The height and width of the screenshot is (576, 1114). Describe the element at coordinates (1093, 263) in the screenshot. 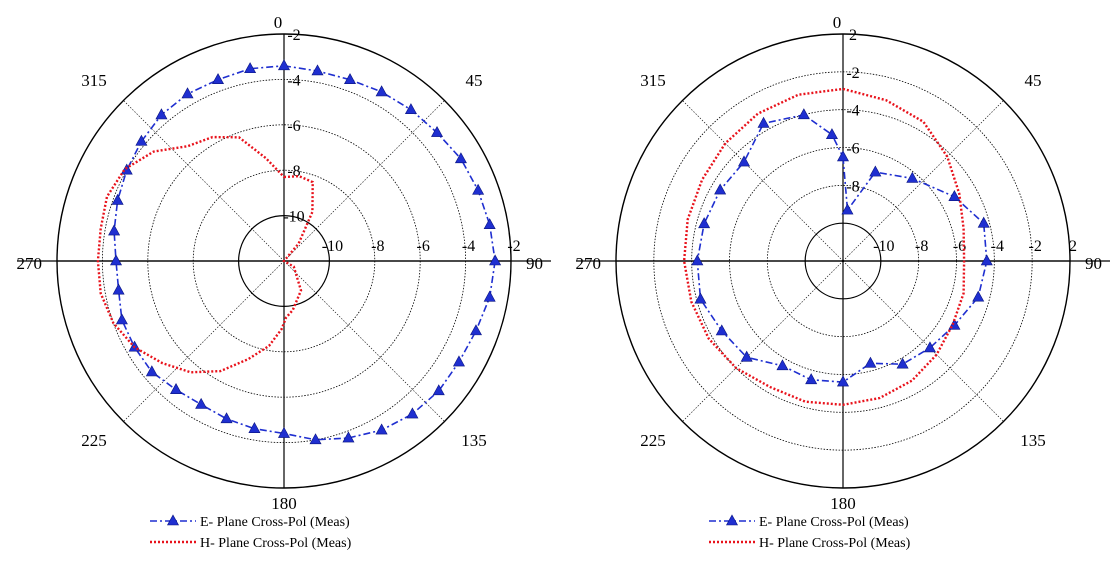

I see `angle-label: 90` at that location.